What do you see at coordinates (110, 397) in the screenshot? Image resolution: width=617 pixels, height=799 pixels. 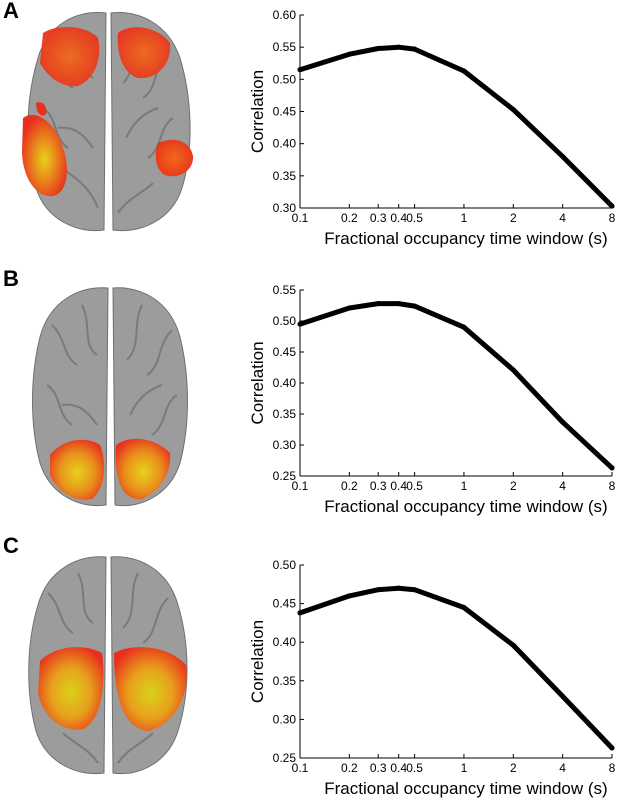 I see `brain-image-b` at bounding box center [110, 397].